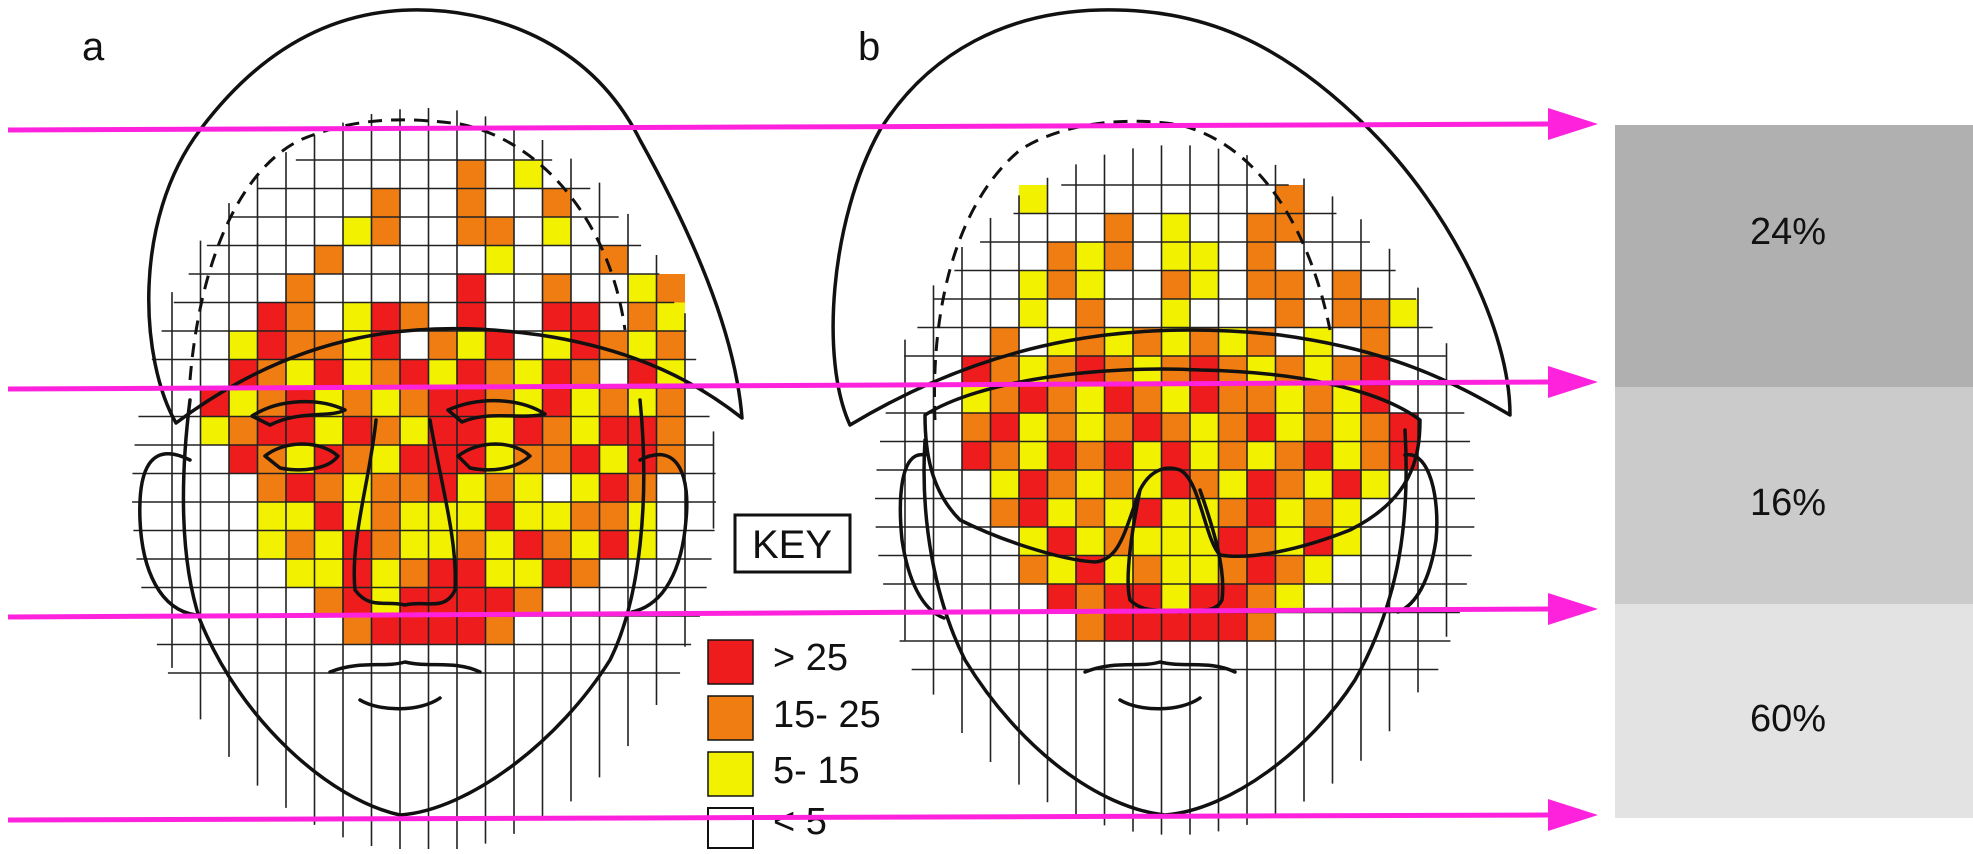 Image resolution: width=1973 pixels, height=854 pixels. Describe the element at coordinates (800, 822) in the screenshot. I see `legend-label-under-5: < 5` at that location.